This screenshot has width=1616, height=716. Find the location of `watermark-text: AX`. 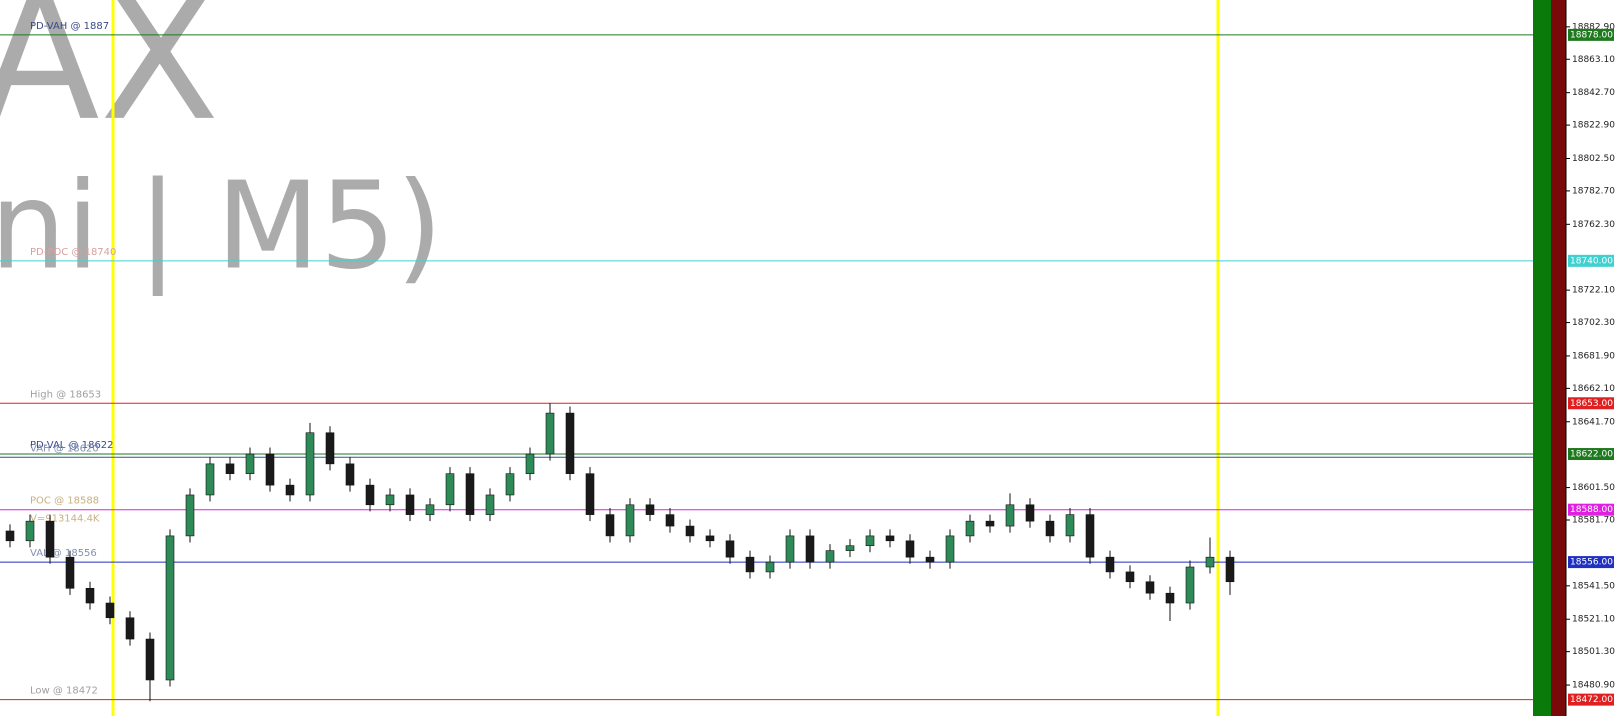

watermark-text: AX is located at coordinates (110, 80).